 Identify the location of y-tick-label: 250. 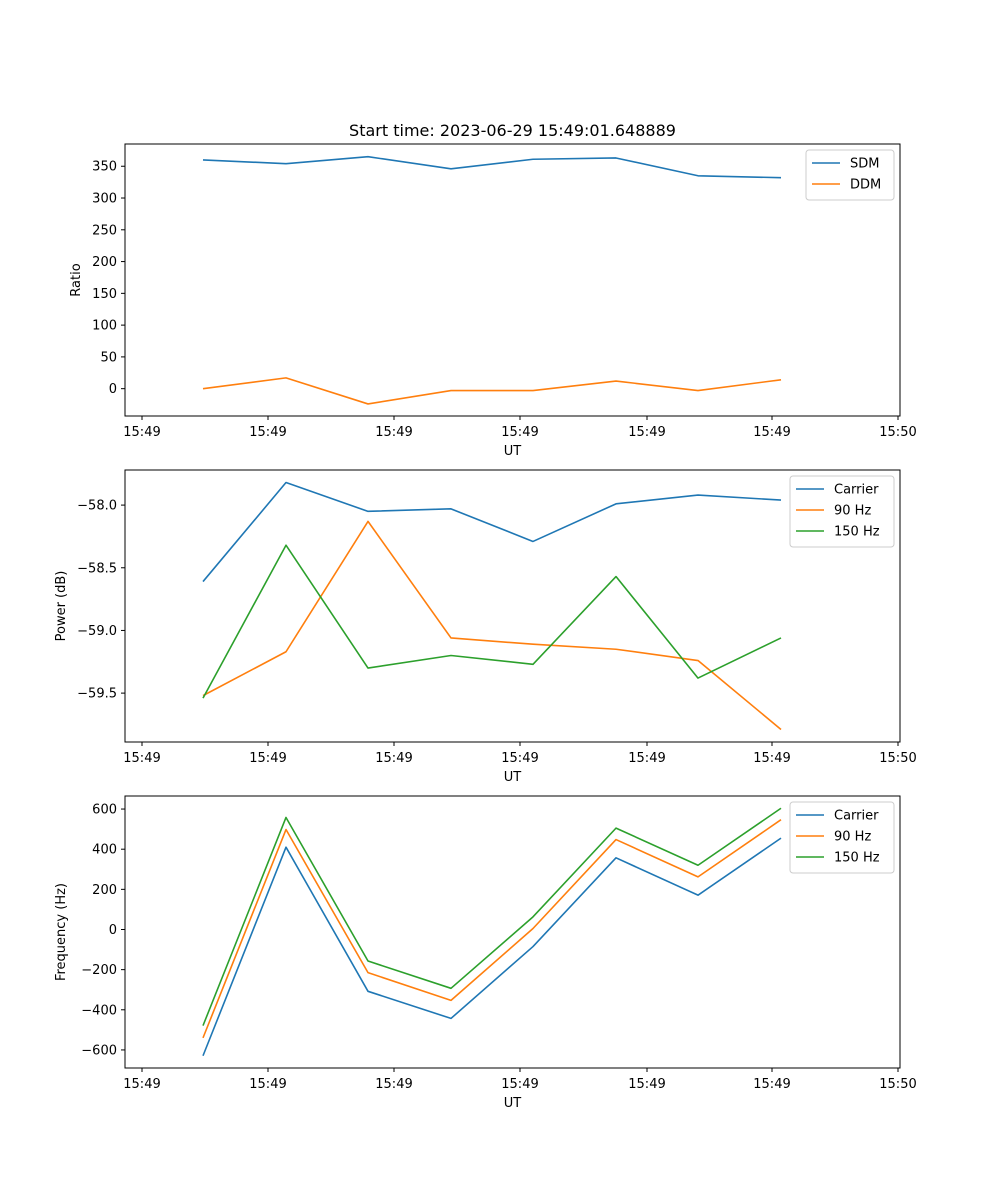
(104, 230).